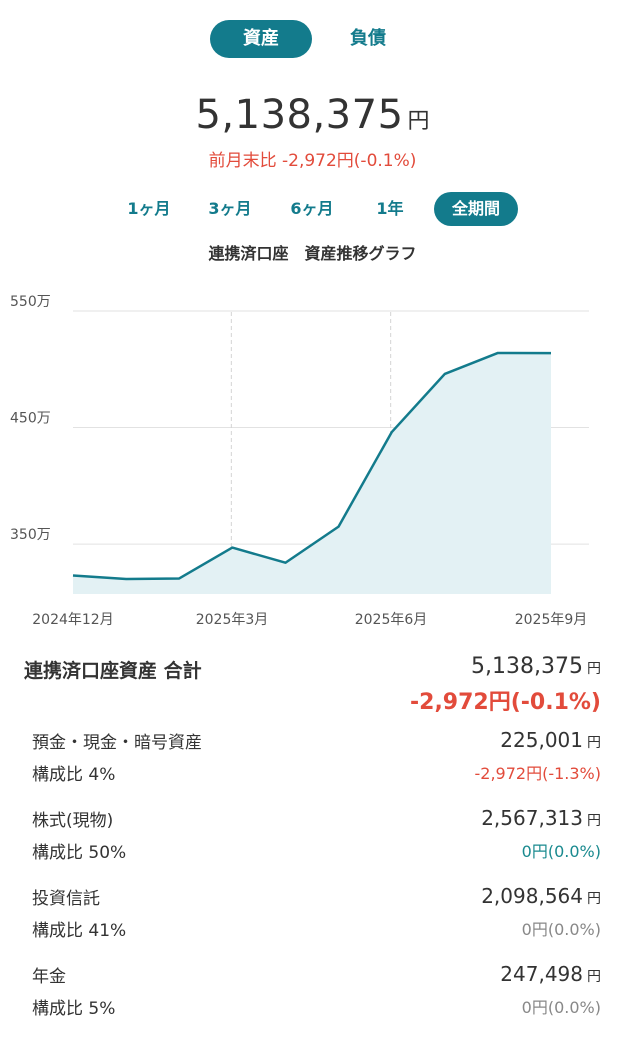 The image size is (625, 1038). I want to click on asset-row-funds: 投資信託 構成比 41% 2,098,564 円 0円(0.0%), so click(312, 922).